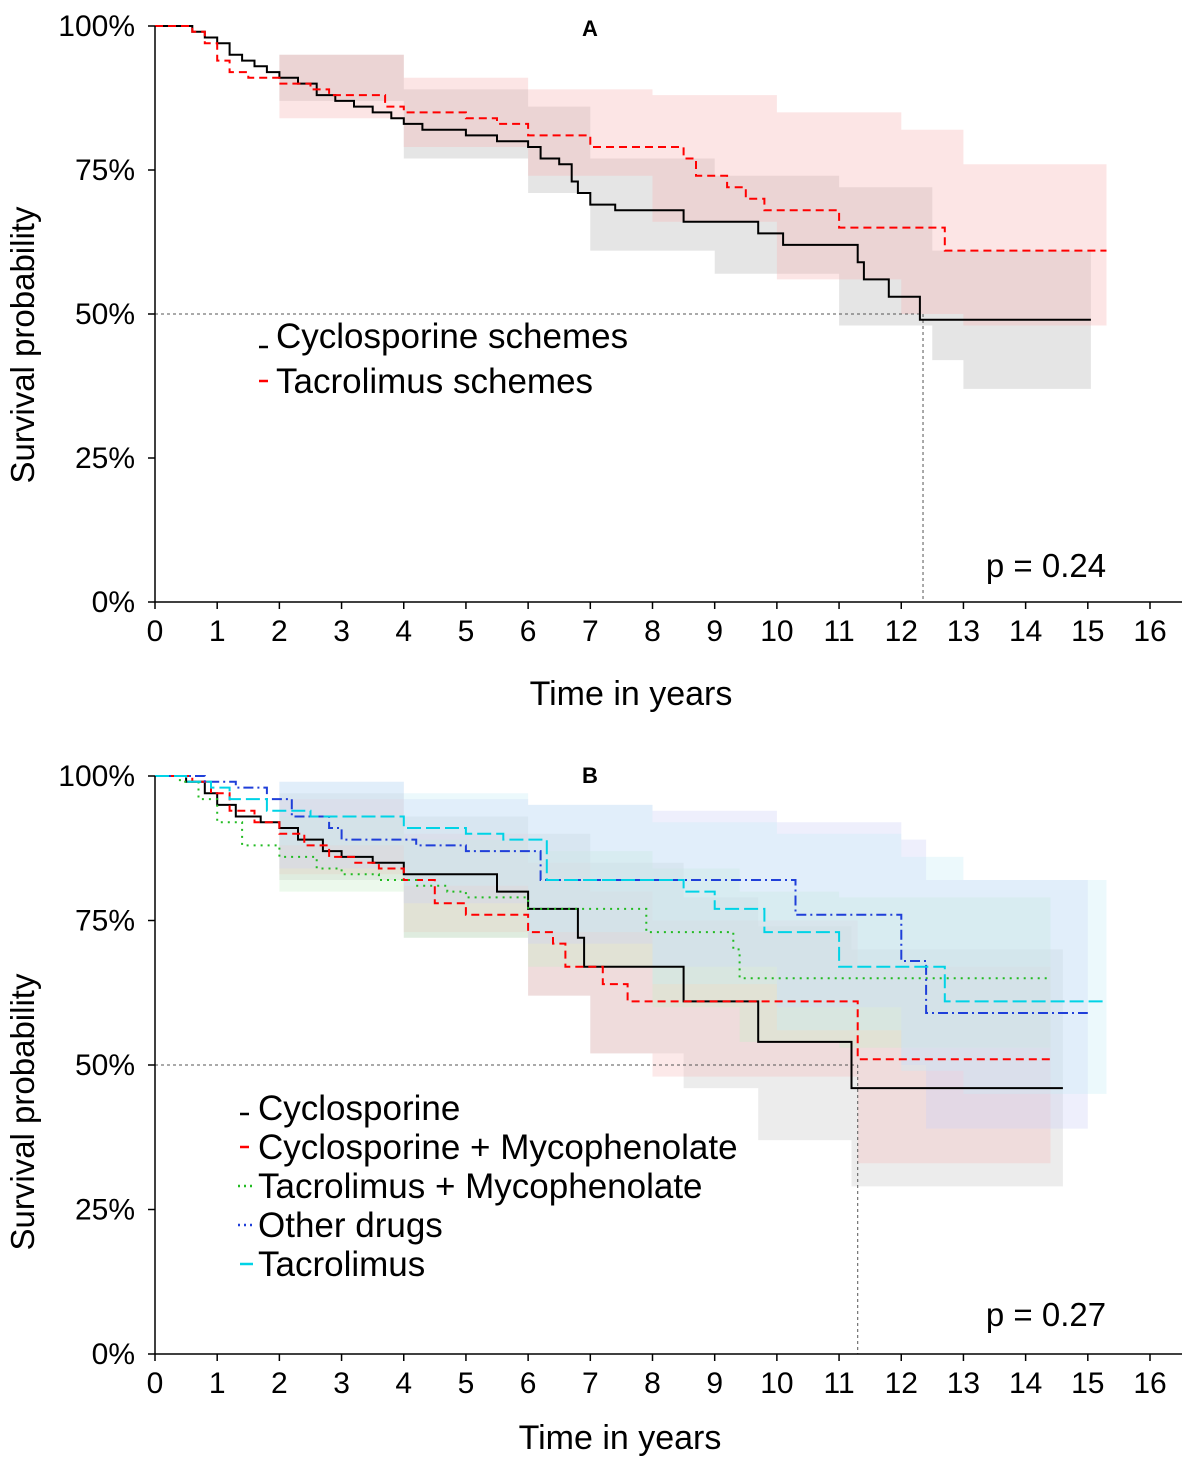 This screenshot has height=1461, width=1182. What do you see at coordinates (22, 344) in the screenshot?
I see `panel-a-y-axis-label: Survival probability` at bounding box center [22, 344].